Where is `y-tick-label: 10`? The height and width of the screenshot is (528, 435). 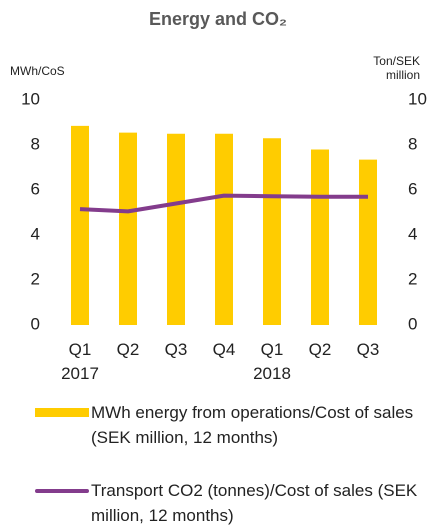 y-tick-label: 10 is located at coordinates (30, 98).